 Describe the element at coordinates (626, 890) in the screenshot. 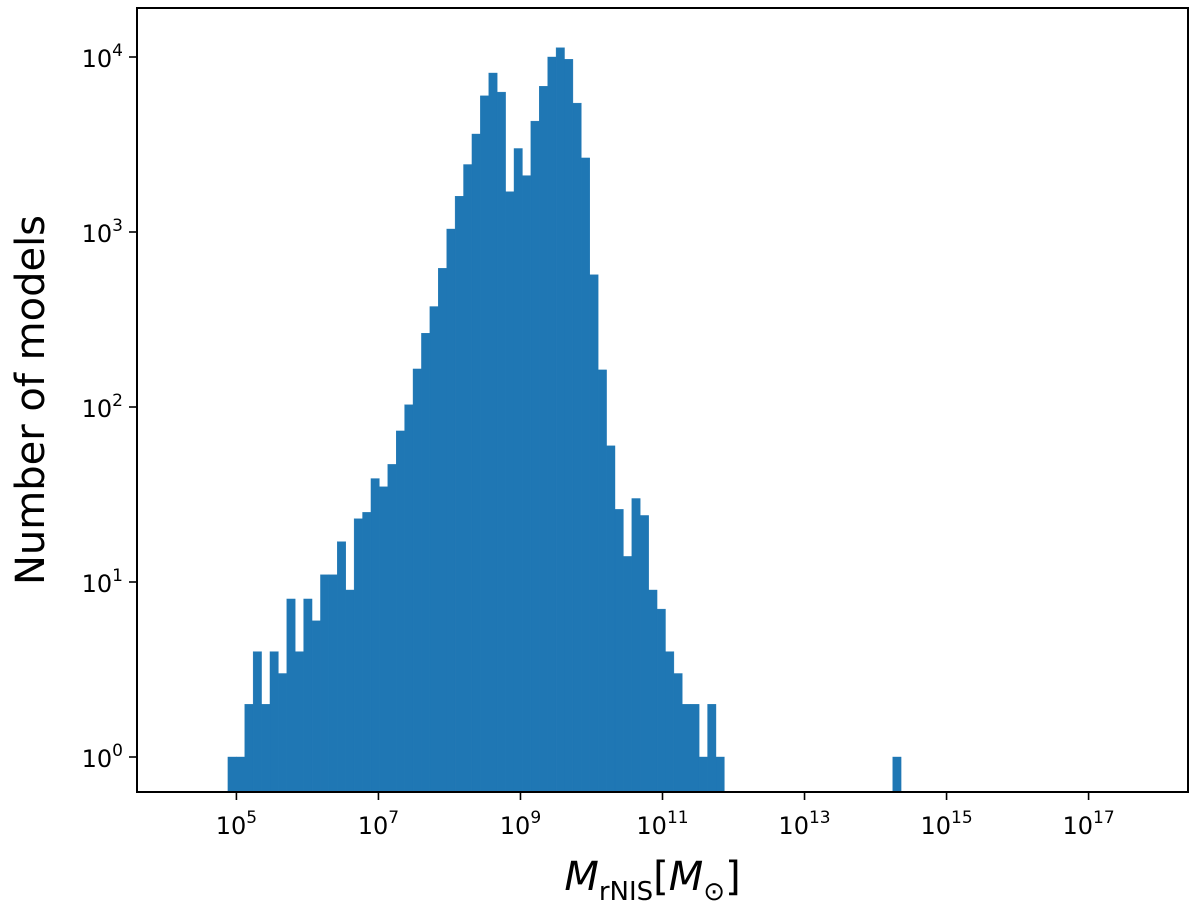

I see `x-label-subscript: rNIS` at that location.